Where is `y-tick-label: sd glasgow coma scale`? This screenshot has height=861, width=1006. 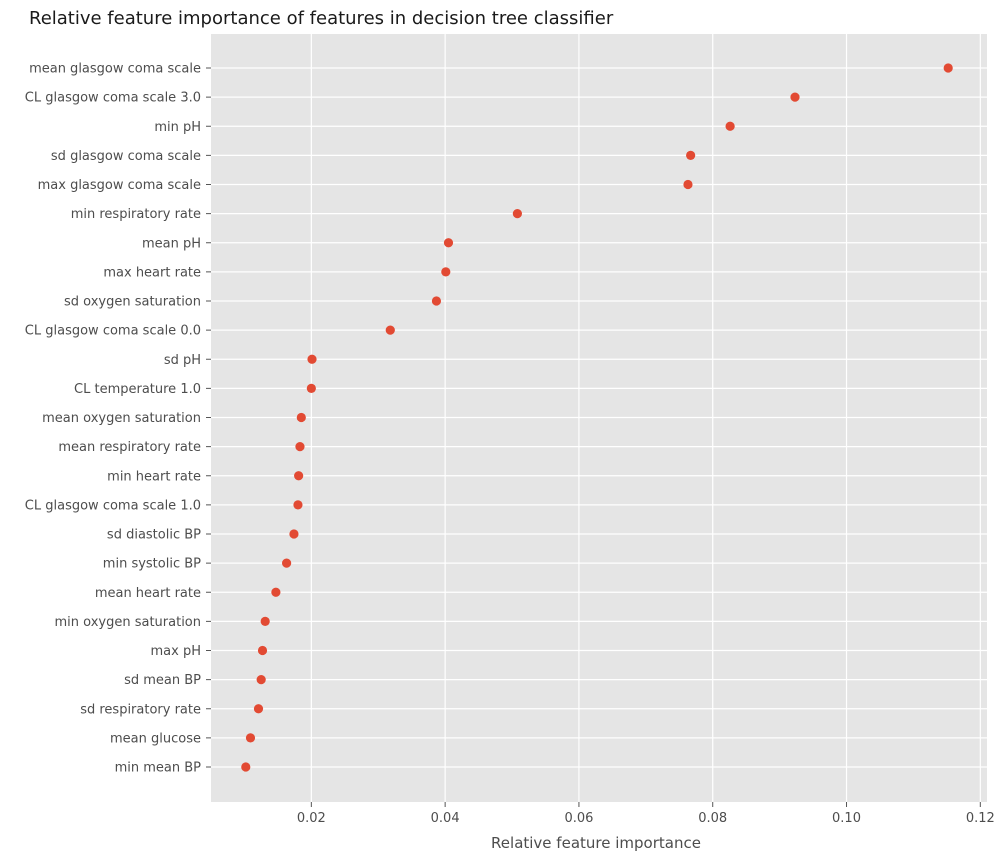 y-tick-label: sd glasgow coma scale is located at coordinates (126, 156).